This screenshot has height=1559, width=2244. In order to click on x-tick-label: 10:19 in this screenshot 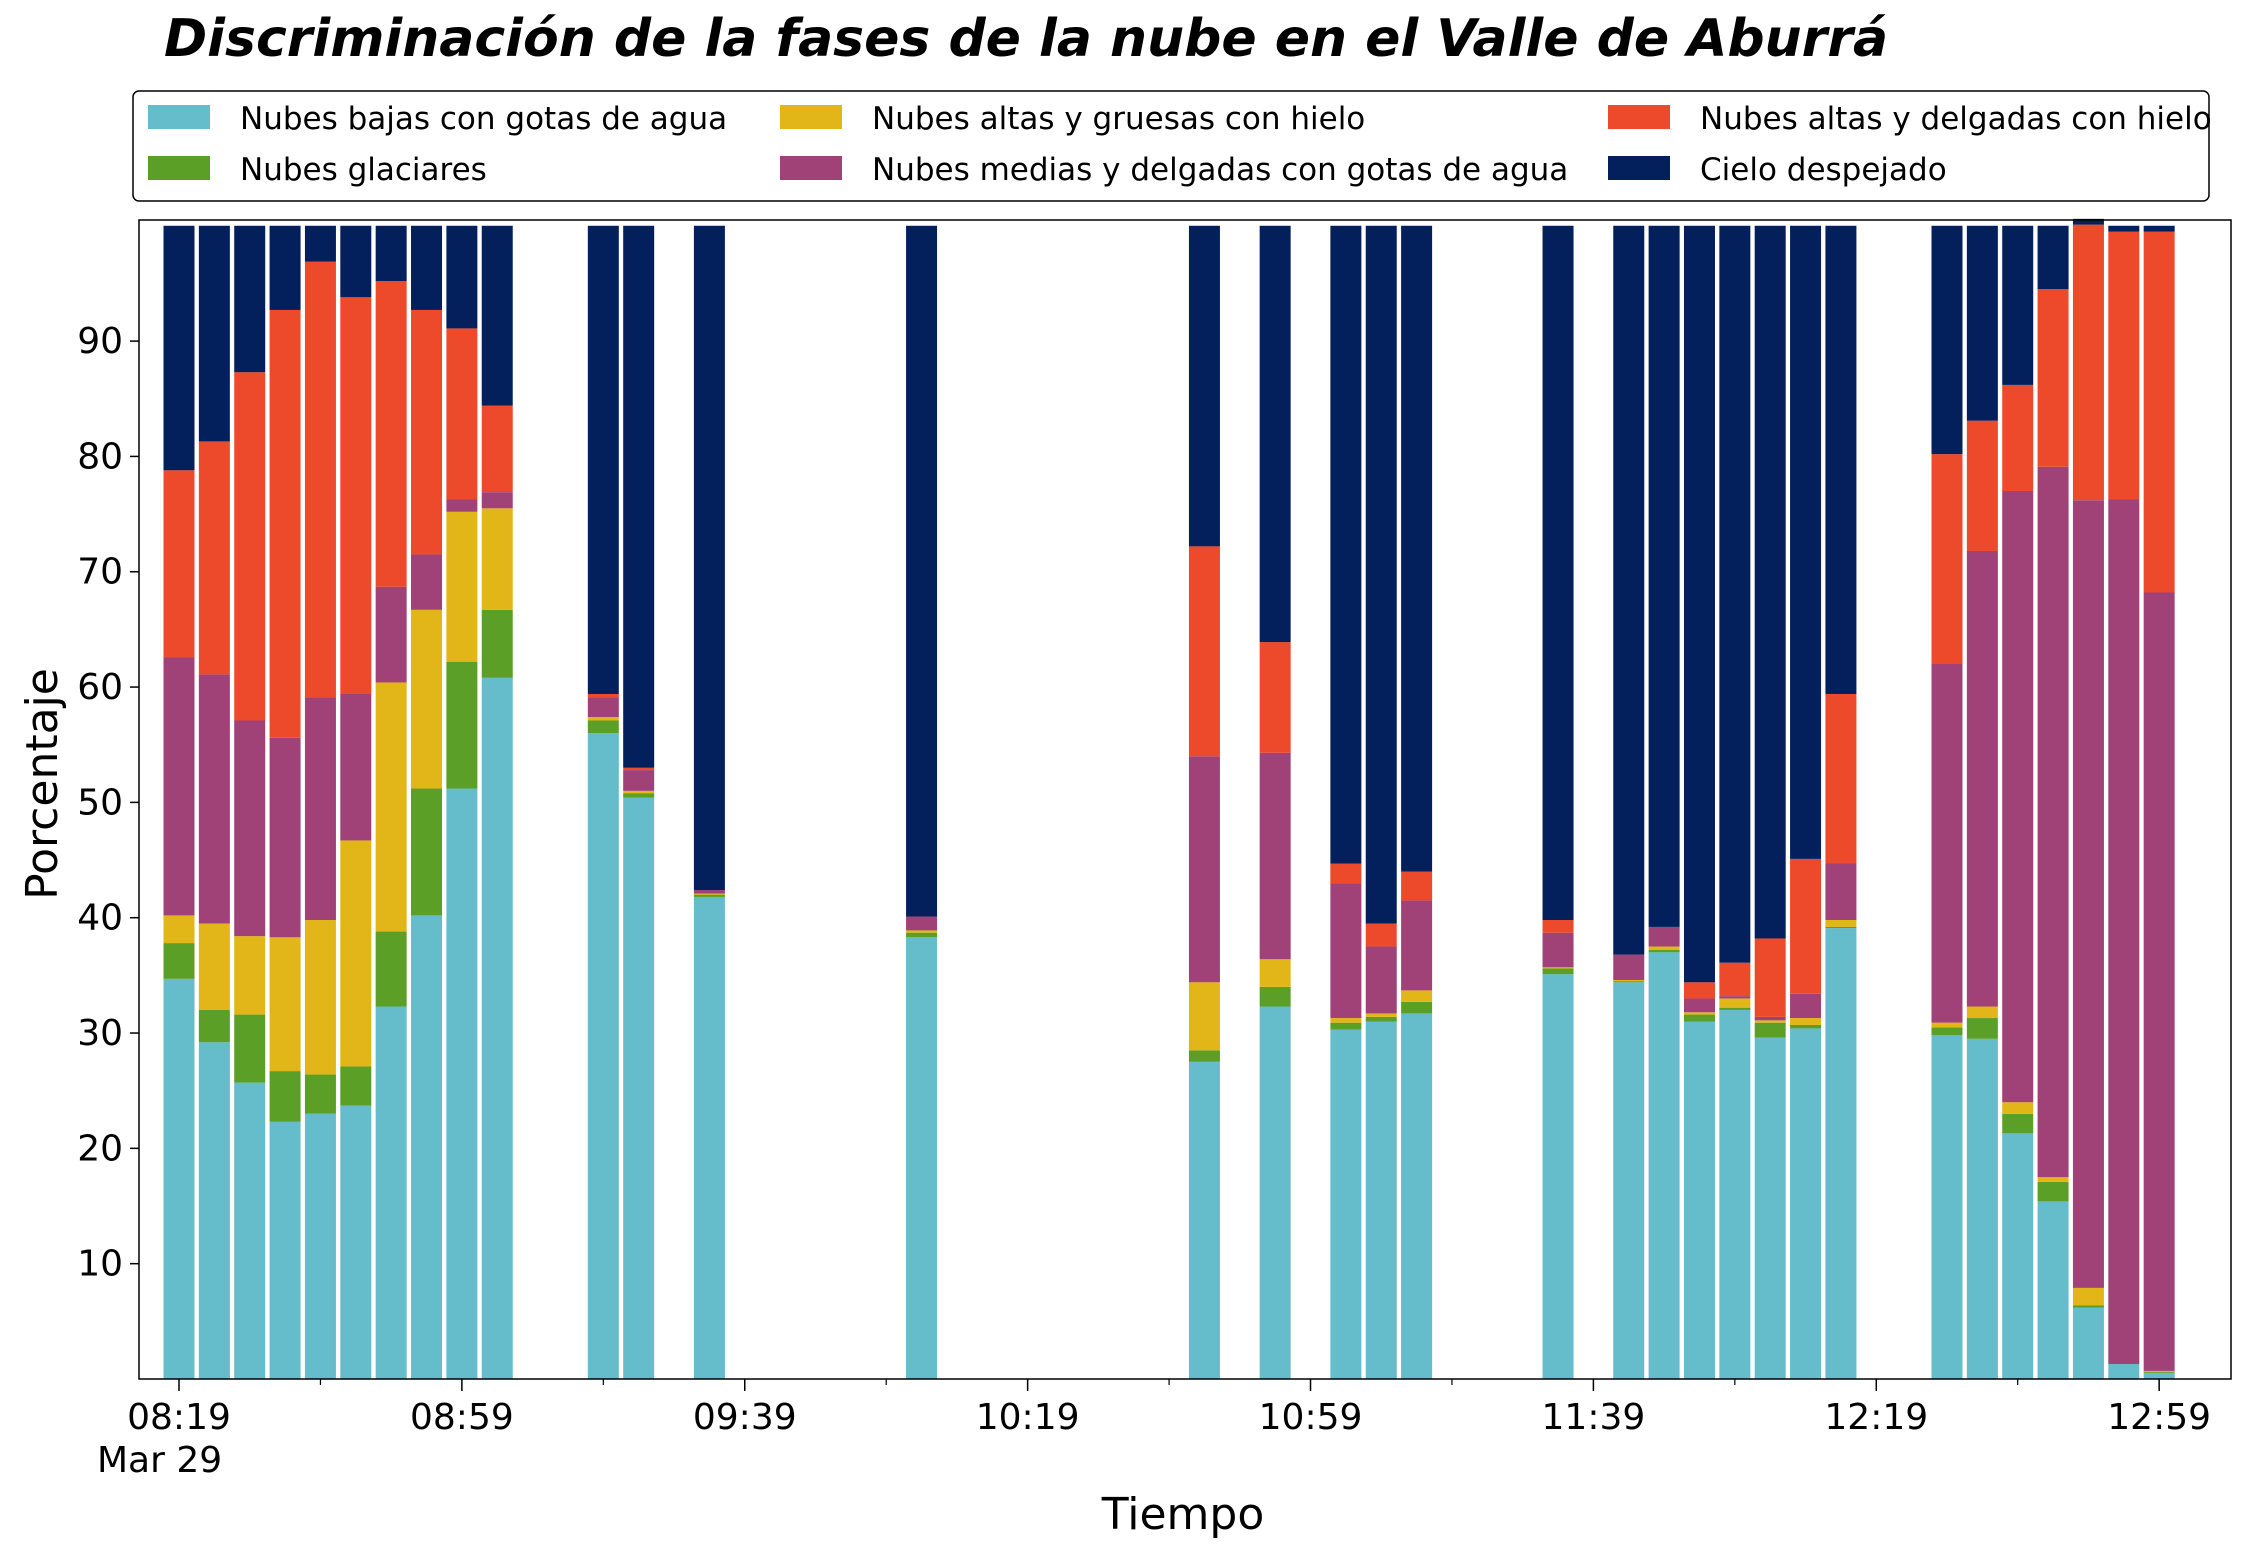, I will do `click(1028, 1417)`.